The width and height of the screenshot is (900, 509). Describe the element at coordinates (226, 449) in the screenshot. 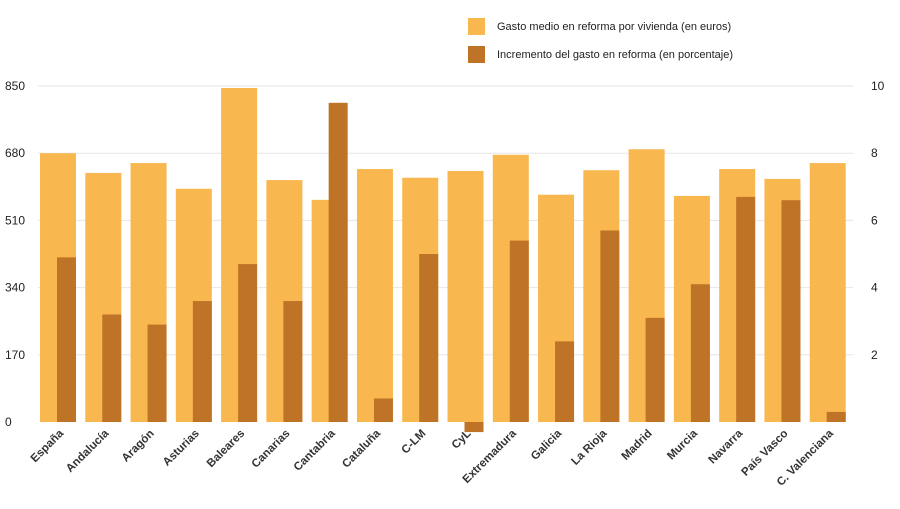

I see `category-label-4: Baleares` at that location.